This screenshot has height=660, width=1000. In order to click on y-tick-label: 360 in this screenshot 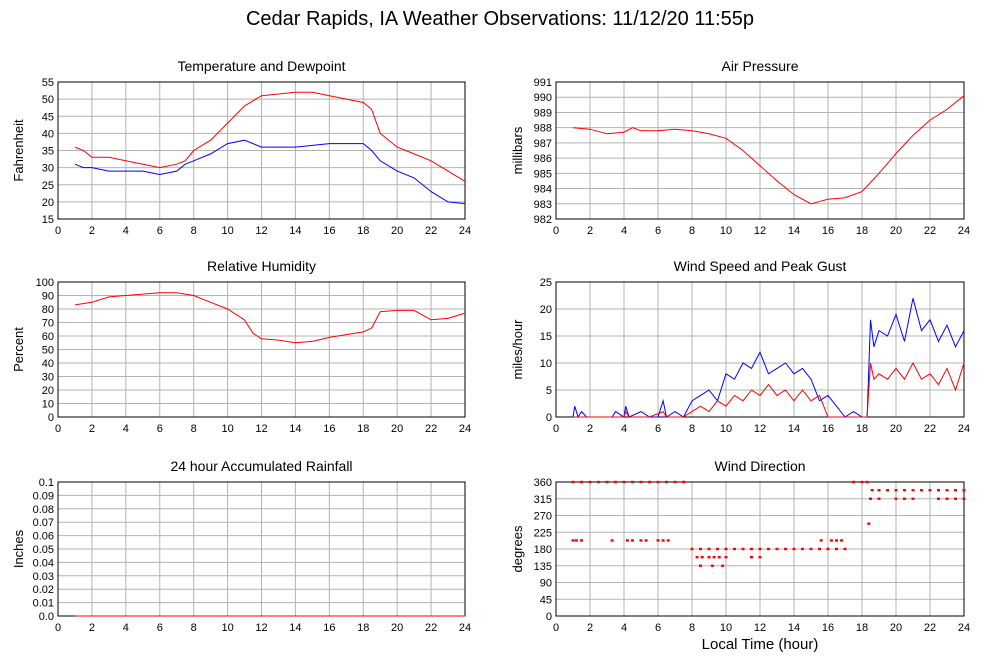, I will do `click(543, 483)`.